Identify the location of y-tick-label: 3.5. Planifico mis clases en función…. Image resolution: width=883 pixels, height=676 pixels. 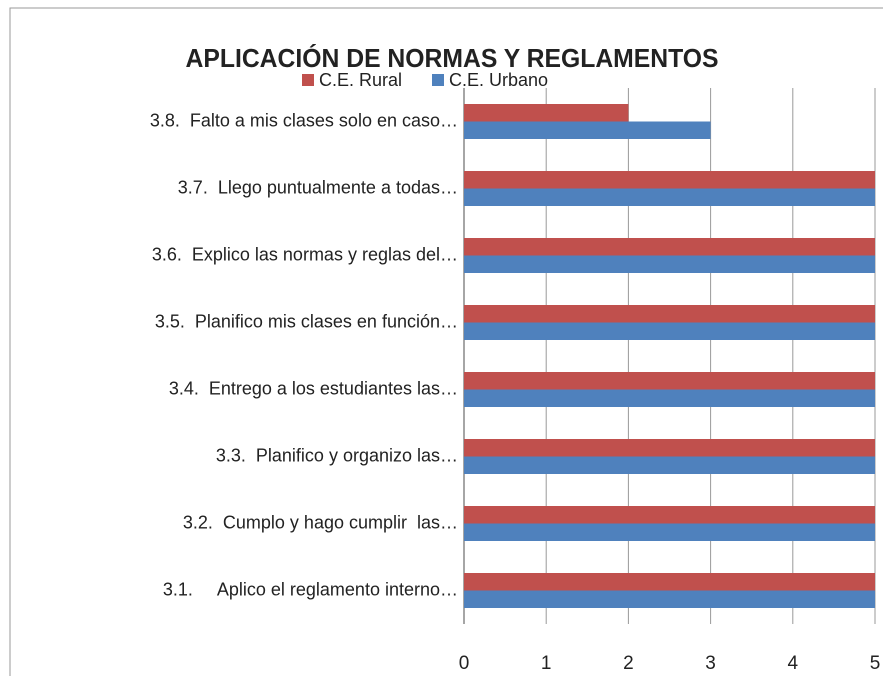
(306, 321).